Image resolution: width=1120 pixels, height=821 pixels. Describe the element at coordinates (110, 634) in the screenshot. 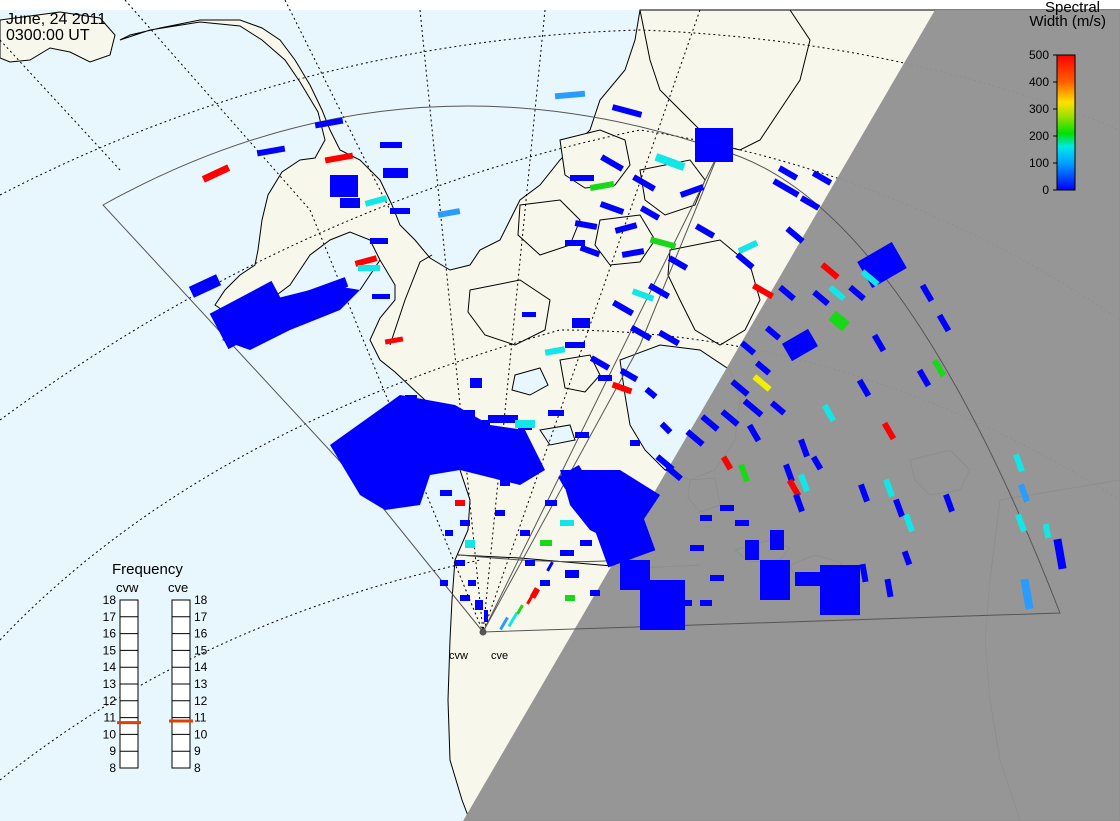

I see `frequency-tick-label: 16` at that location.